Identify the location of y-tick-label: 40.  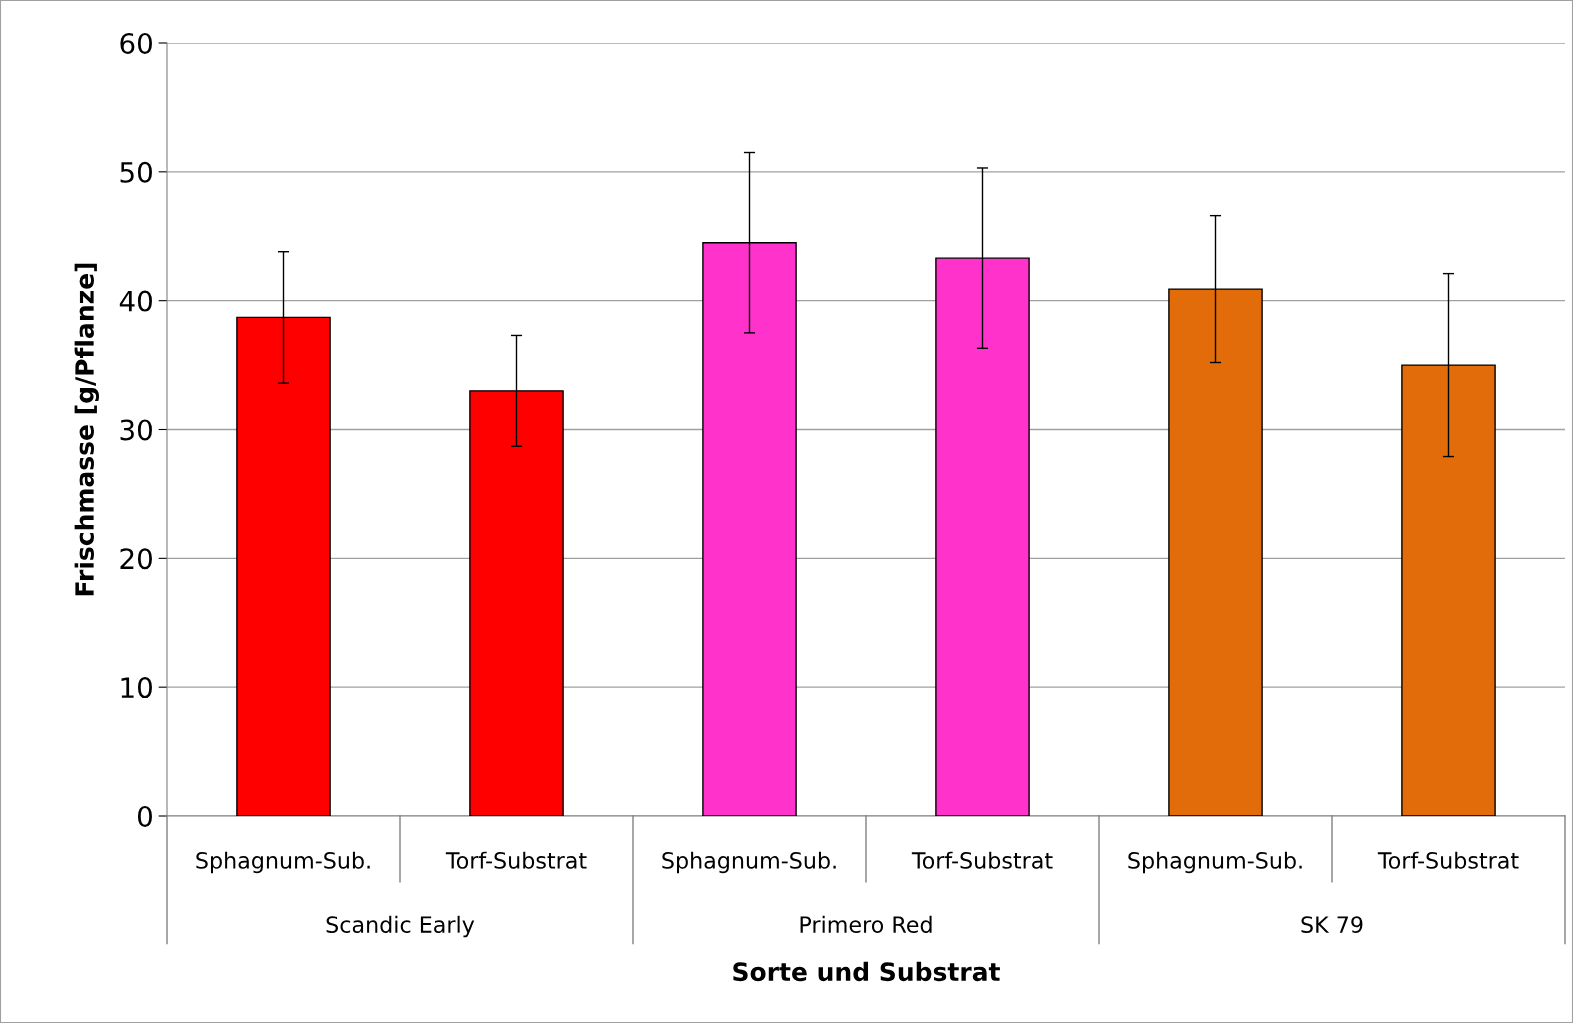
(135, 301).